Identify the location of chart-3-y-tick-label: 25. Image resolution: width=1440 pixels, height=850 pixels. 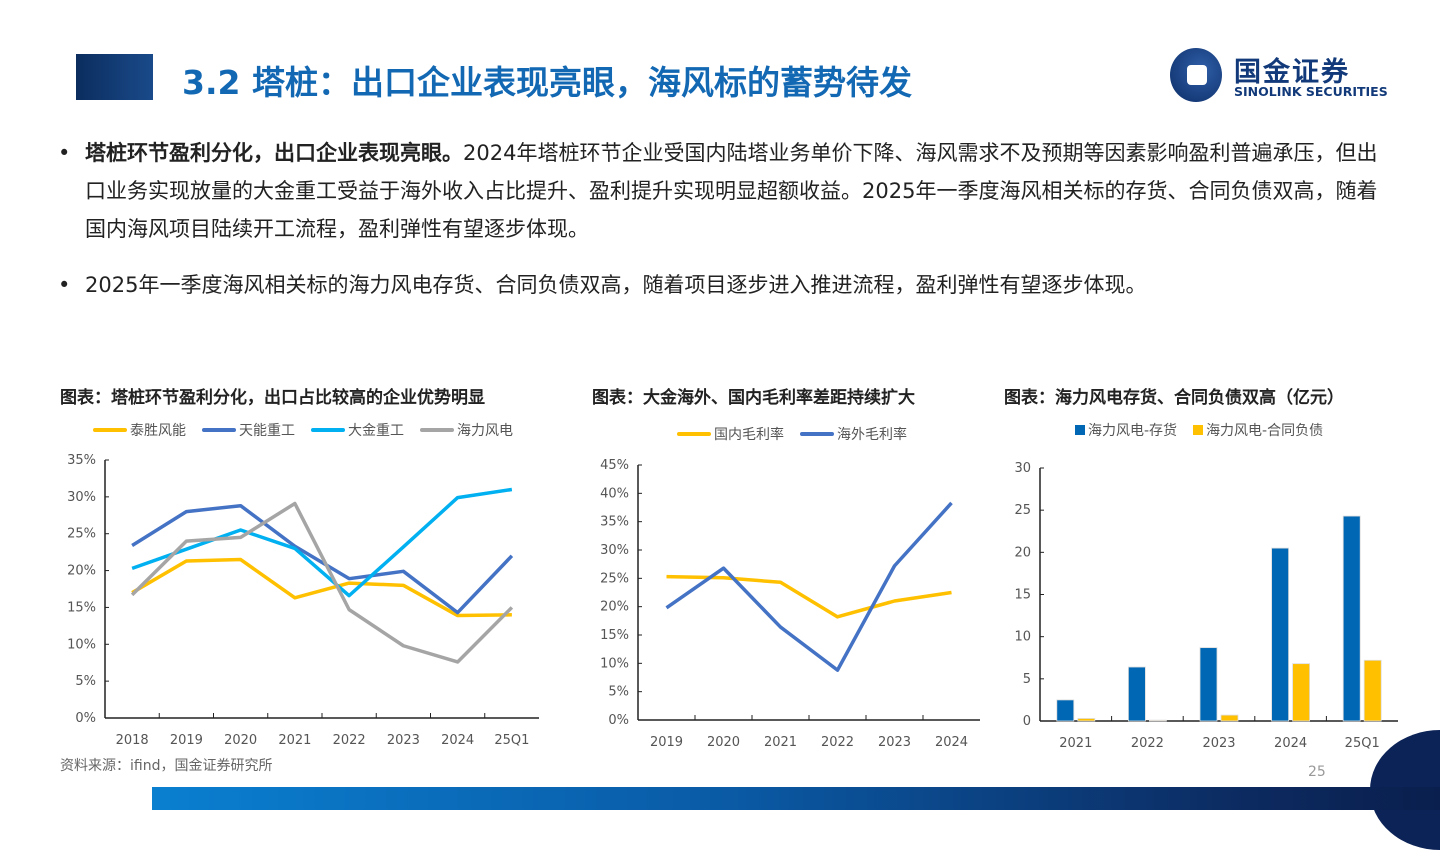
(1022, 510).